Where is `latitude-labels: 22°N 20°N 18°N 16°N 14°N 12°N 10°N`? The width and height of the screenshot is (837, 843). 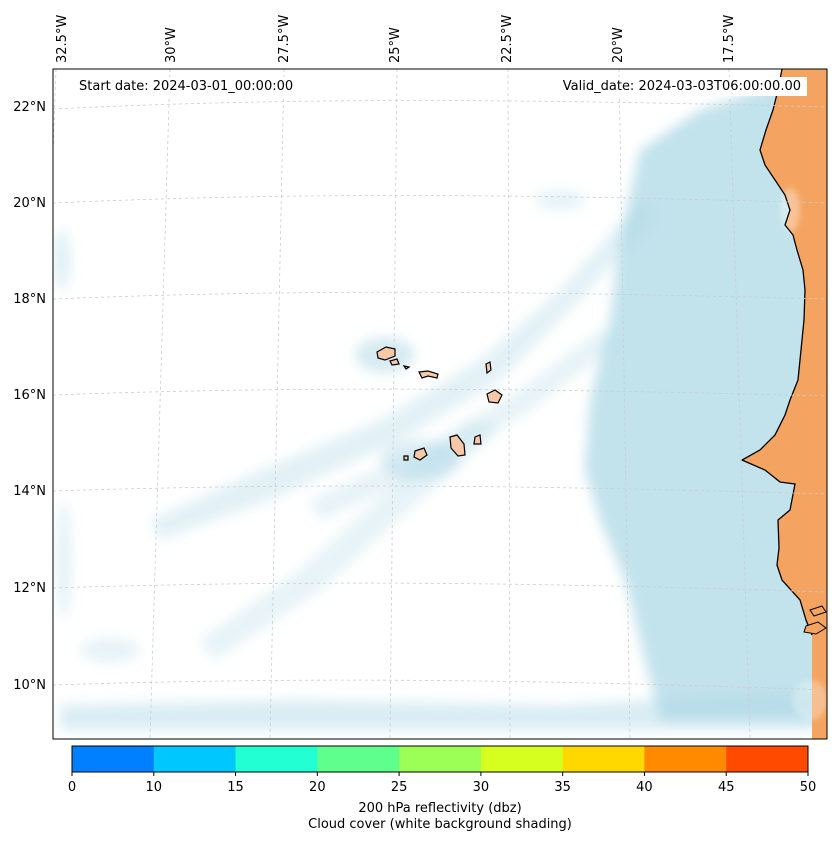
latitude-labels: 22°N 20°N 18°N 16°N 14°N 12°N 10°N is located at coordinates (29, 396).